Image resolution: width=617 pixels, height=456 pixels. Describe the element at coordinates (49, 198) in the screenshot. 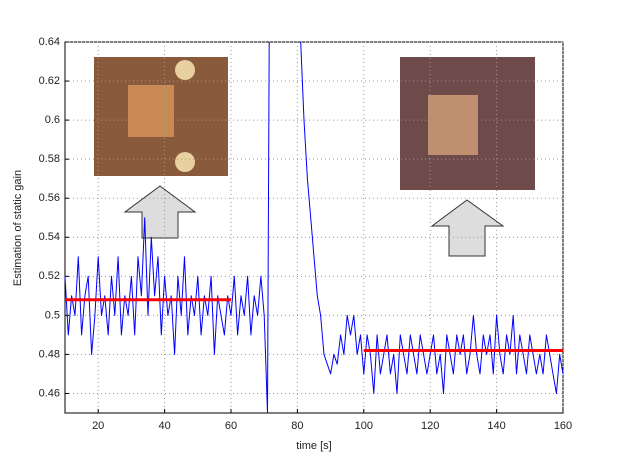

I see `y-tick-label: 0.56` at that location.